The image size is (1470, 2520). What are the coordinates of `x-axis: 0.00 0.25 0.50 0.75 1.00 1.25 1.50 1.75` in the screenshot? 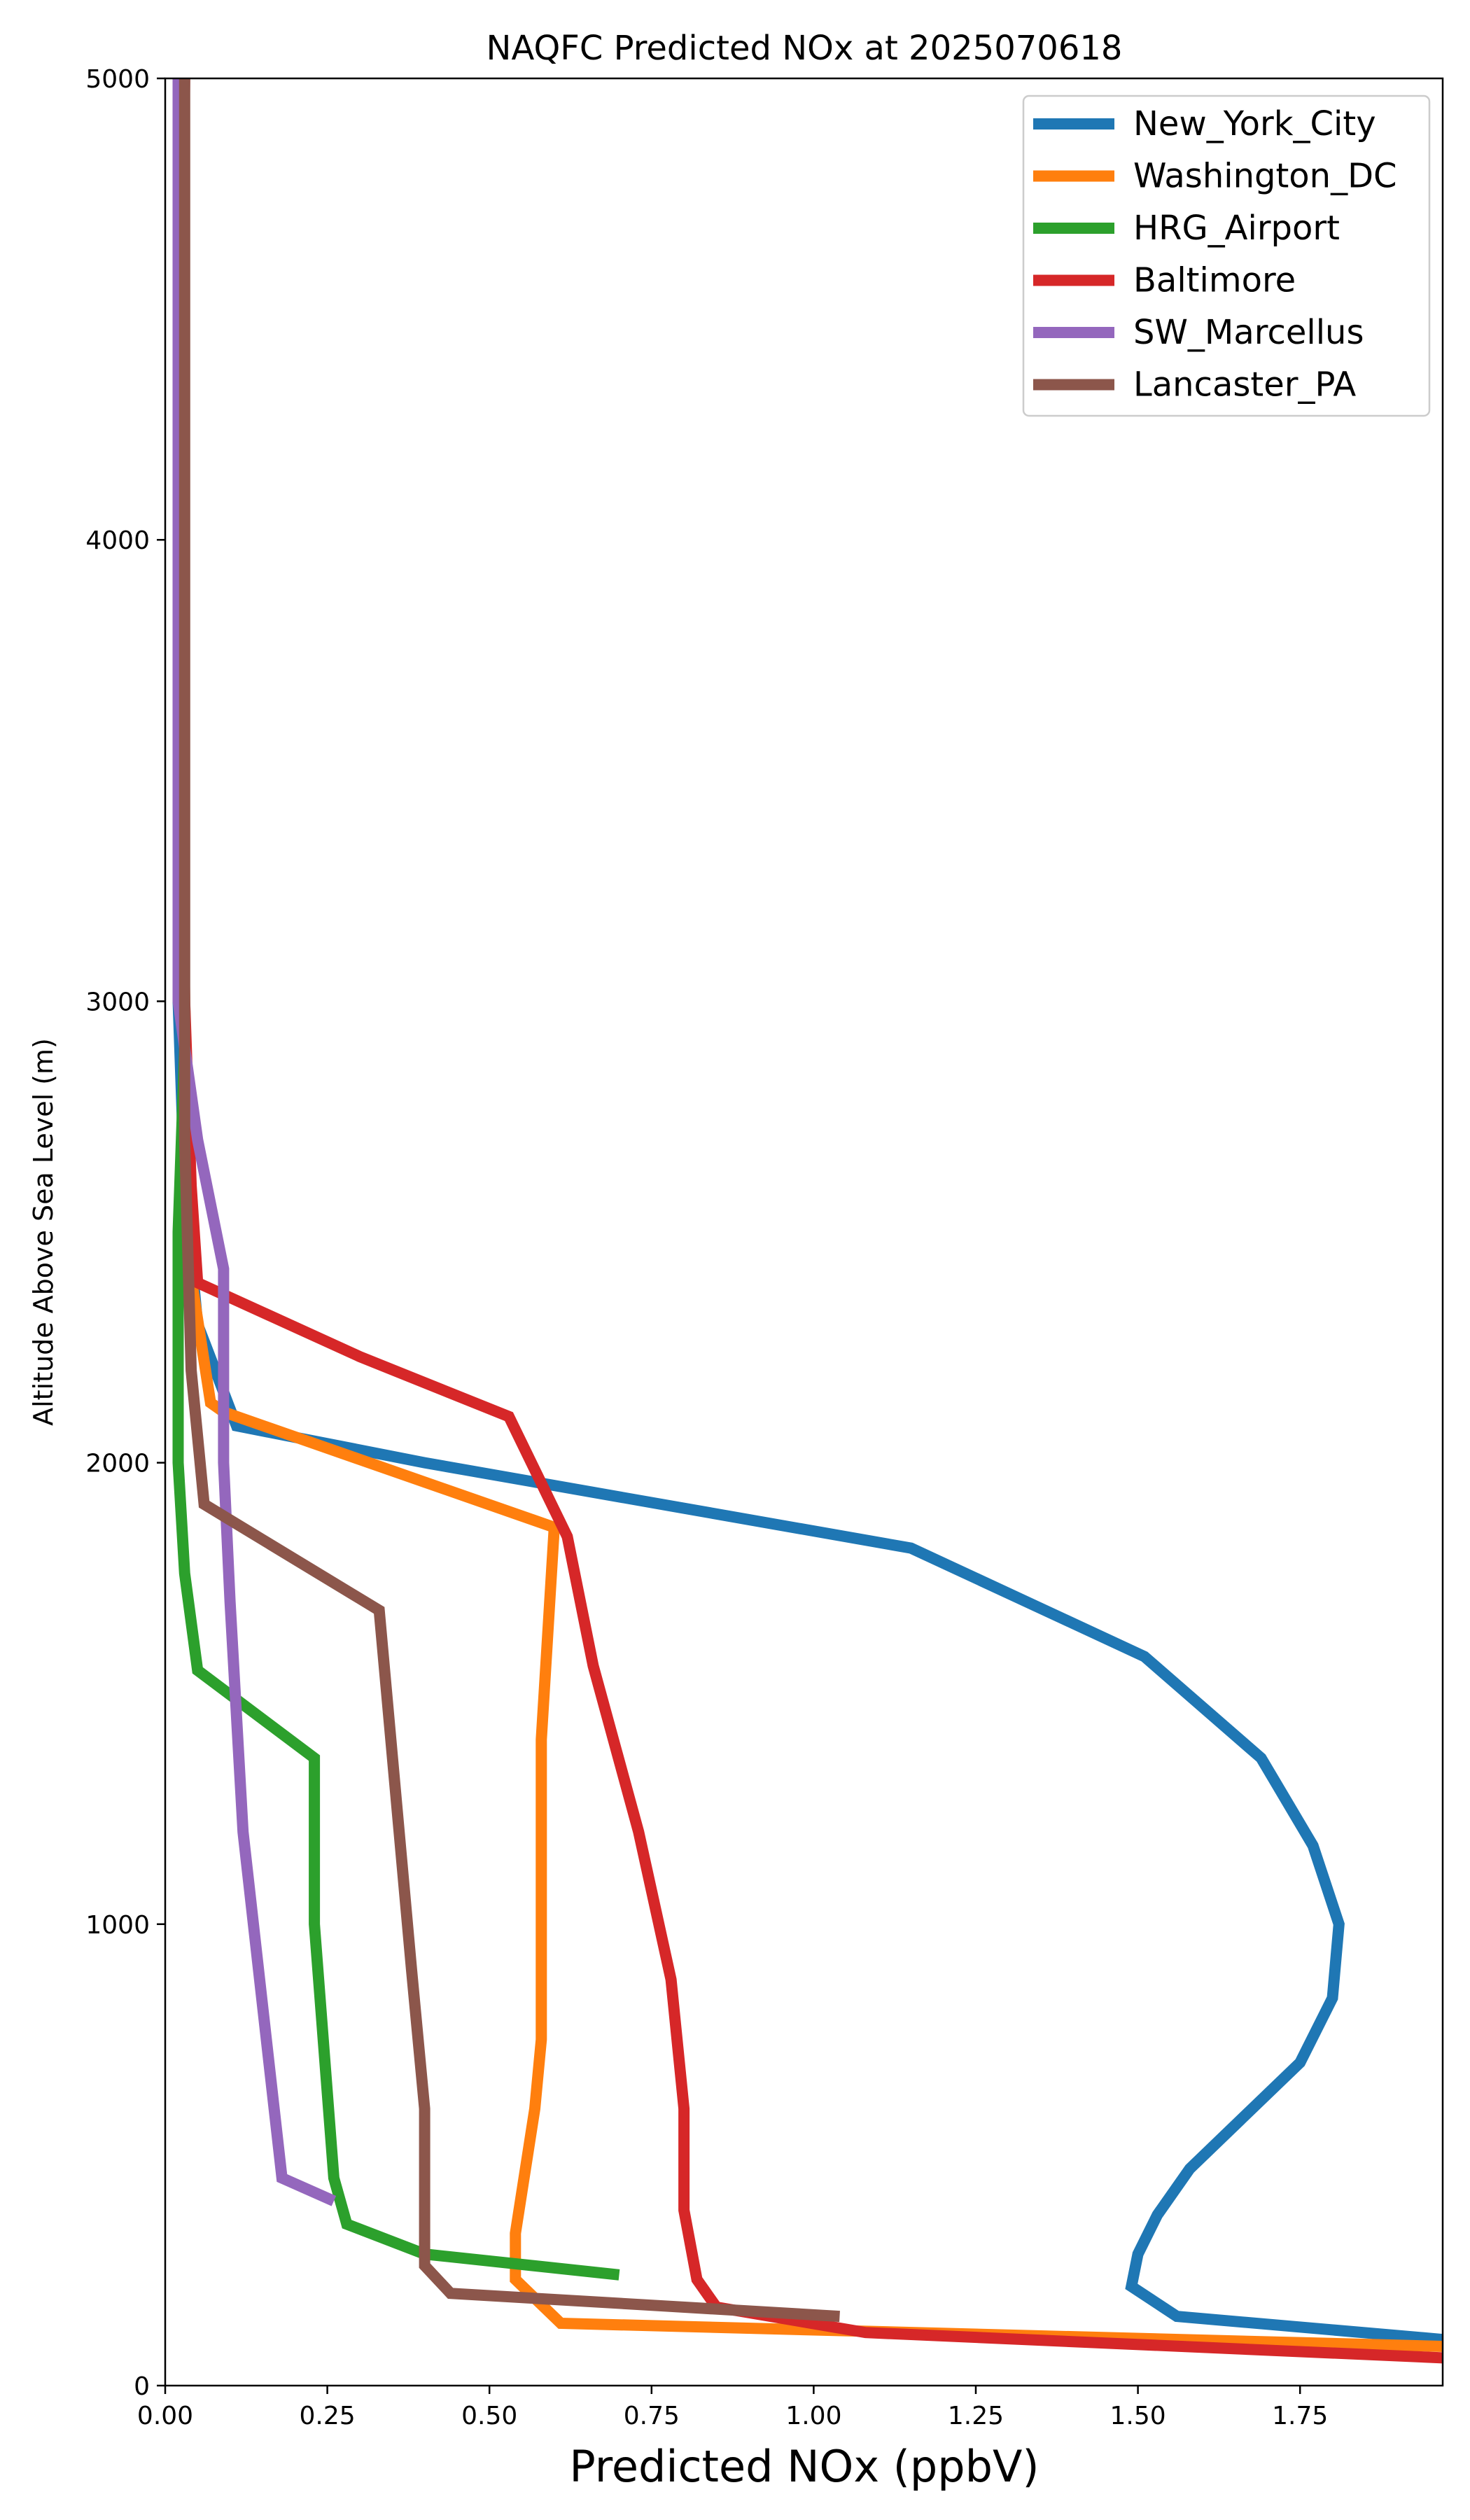 It's located at (732, 2408).